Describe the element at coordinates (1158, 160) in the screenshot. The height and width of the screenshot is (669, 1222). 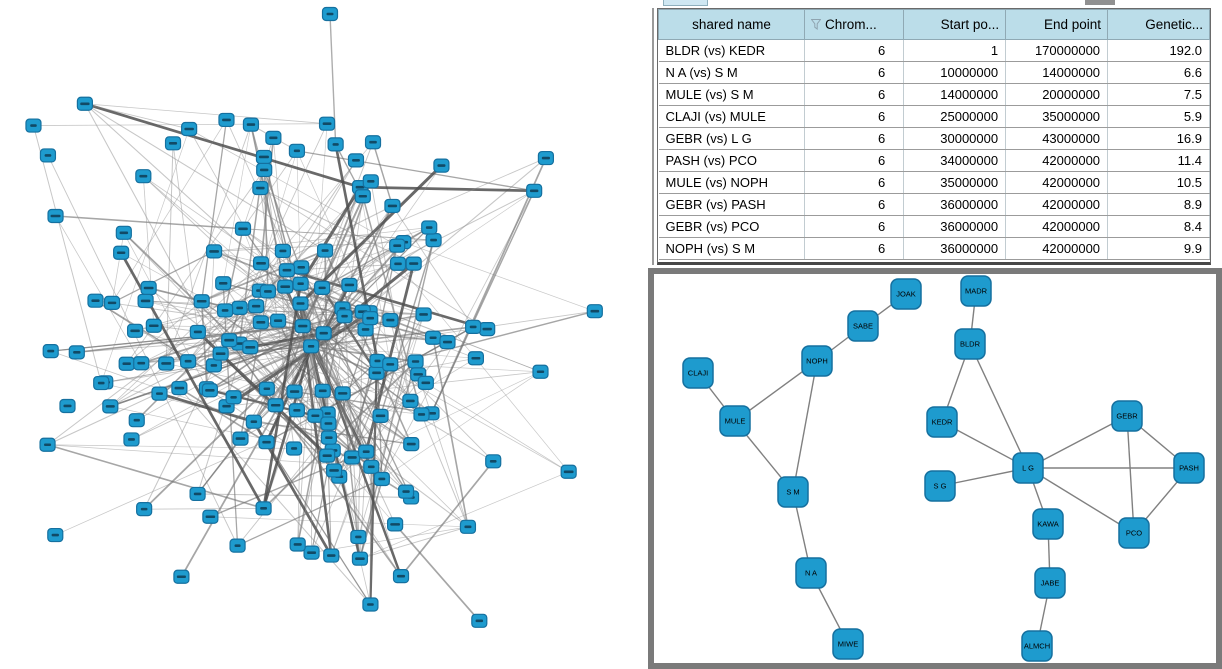
I see `cell-value: 11.4` at that location.